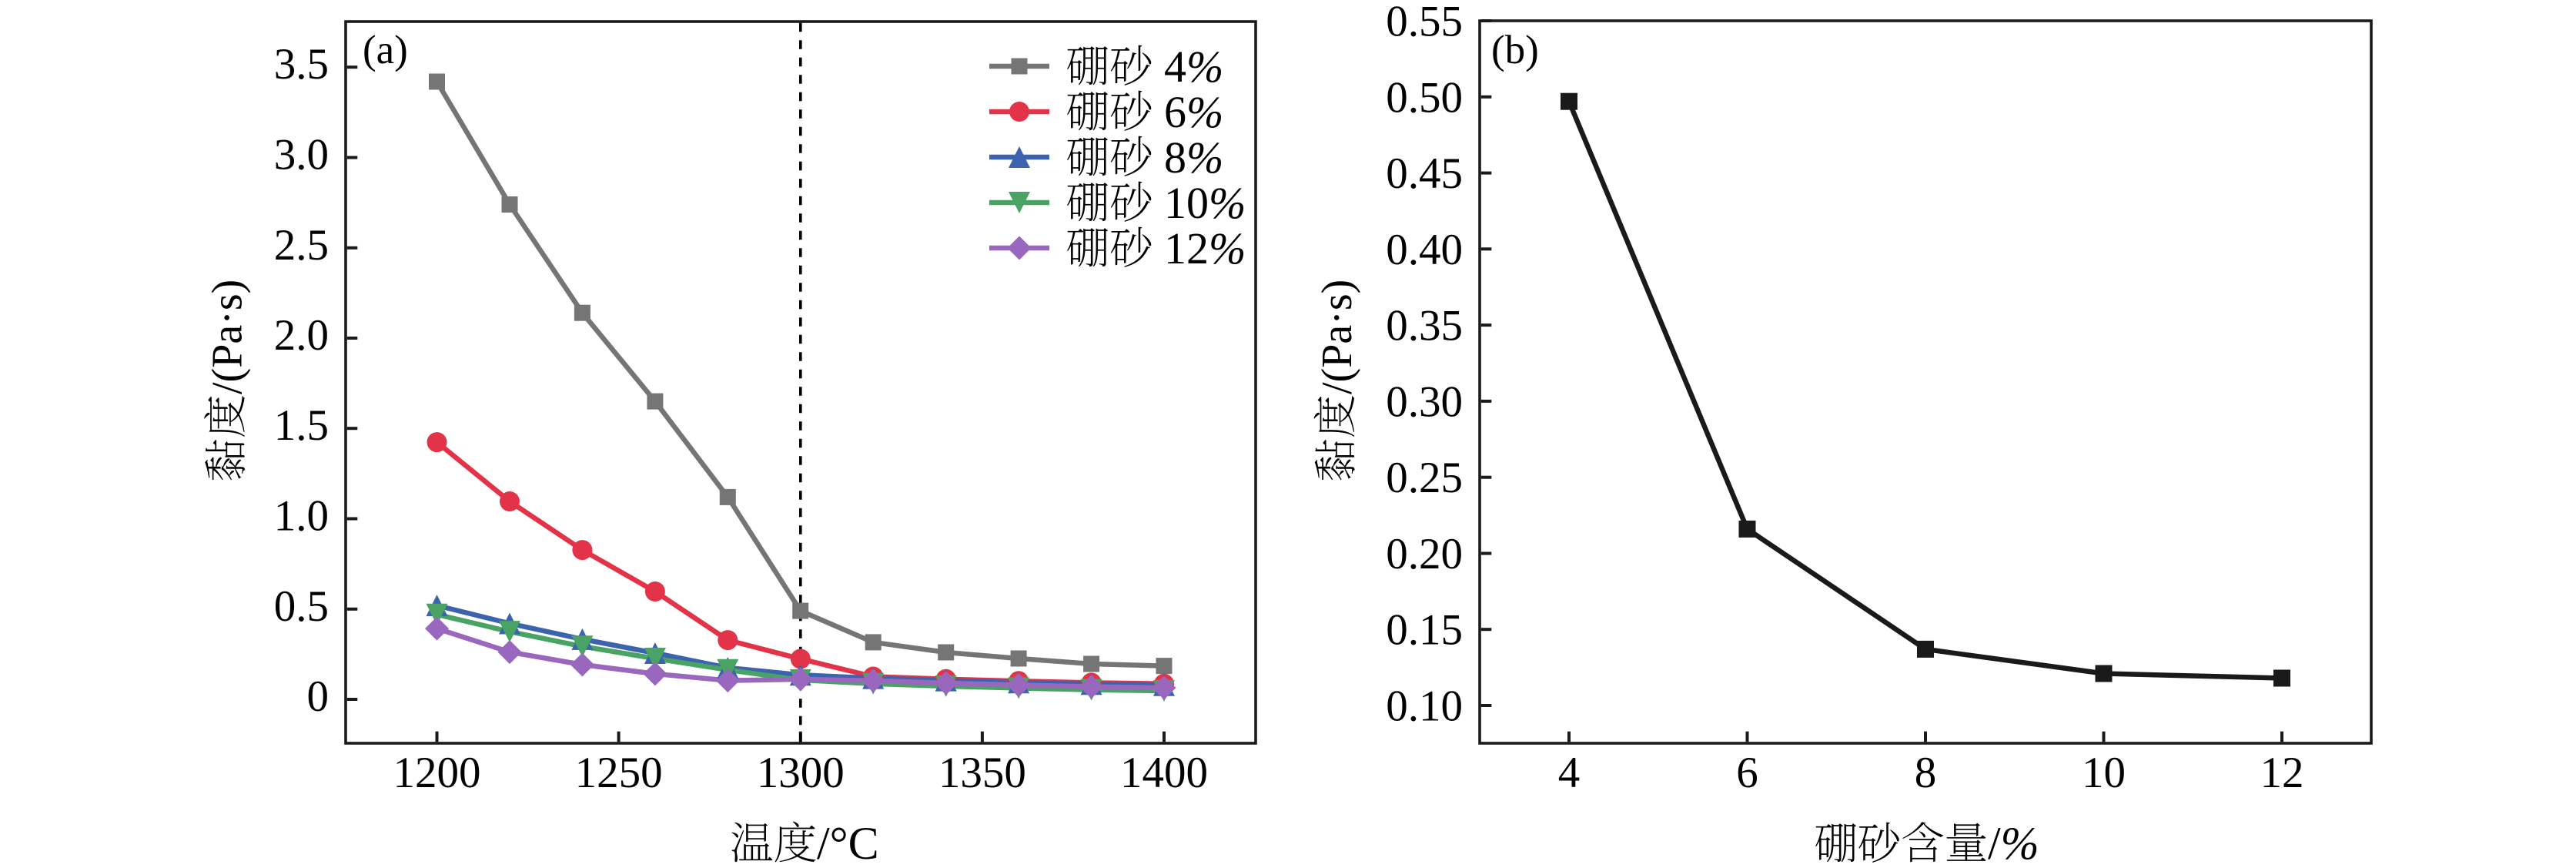 This screenshot has width=2576, height=868. What do you see at coordinates (1194, 157) in the screenshot?
I see `svg-text: 8%` at bounding box center [1194, 157].